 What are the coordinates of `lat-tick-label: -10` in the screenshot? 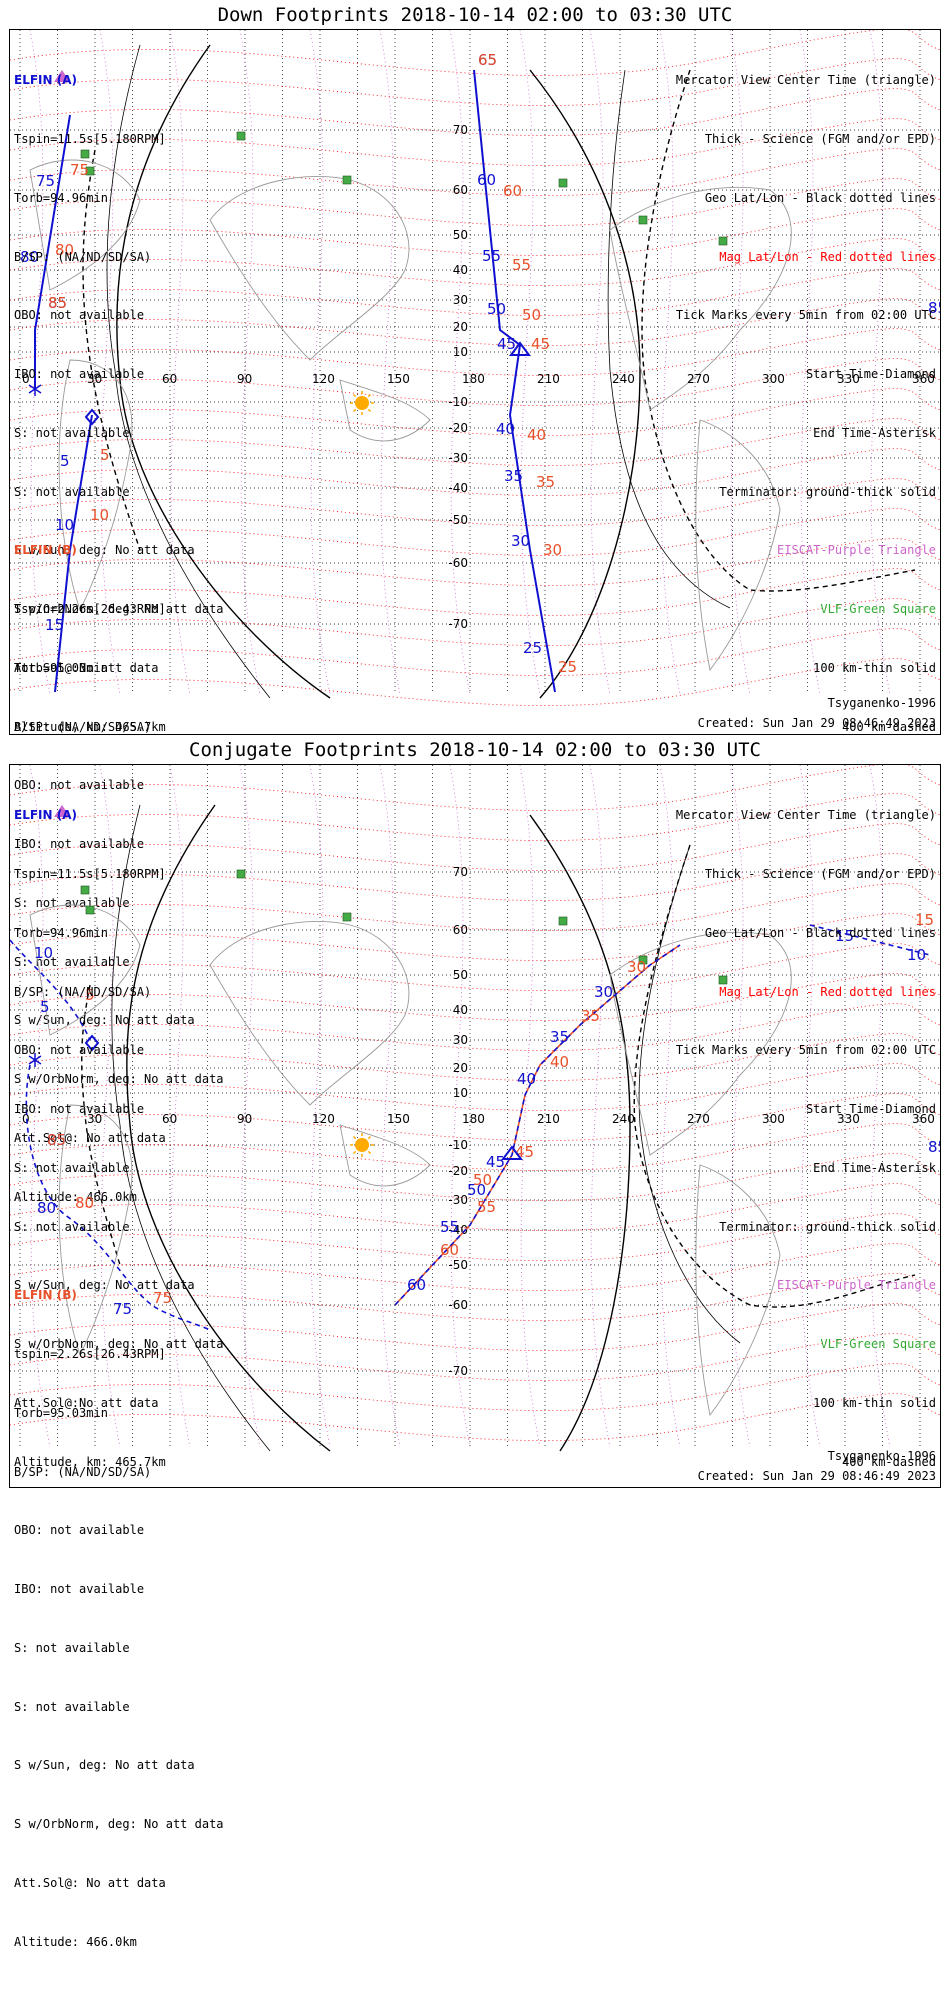 It's located at (458, 1145).